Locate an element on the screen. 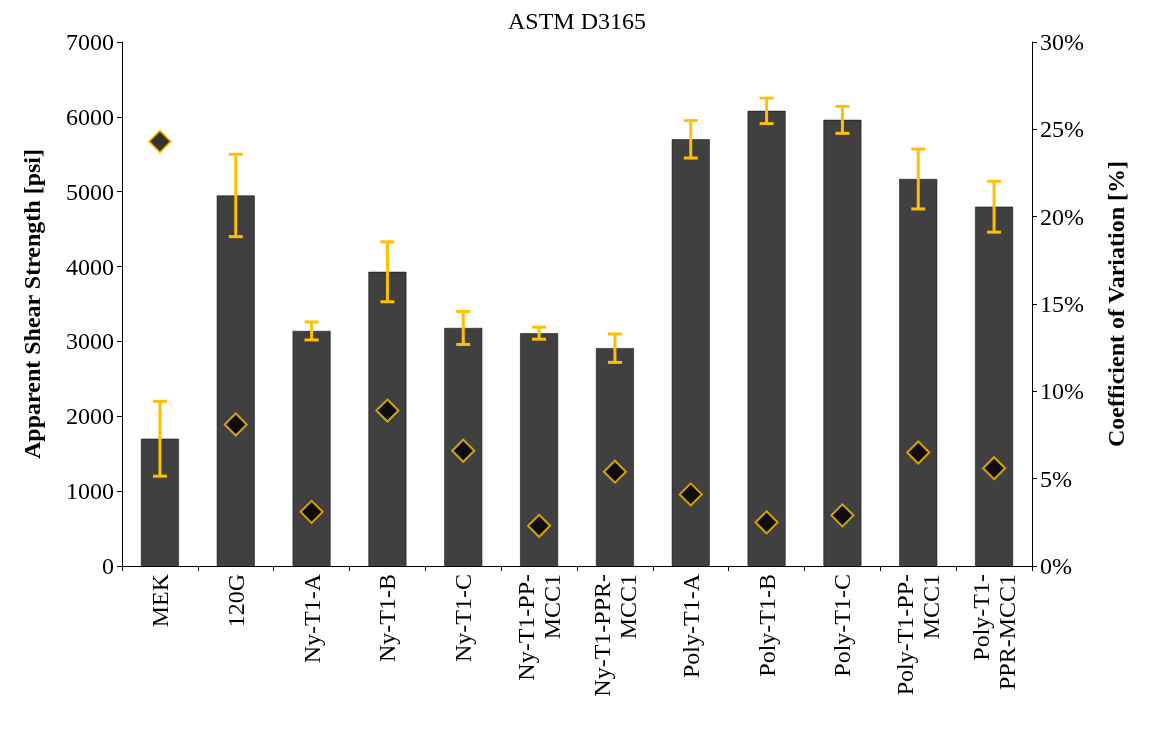  x-tick-label: Poly-T1-B is located at coordinates (766, 625).